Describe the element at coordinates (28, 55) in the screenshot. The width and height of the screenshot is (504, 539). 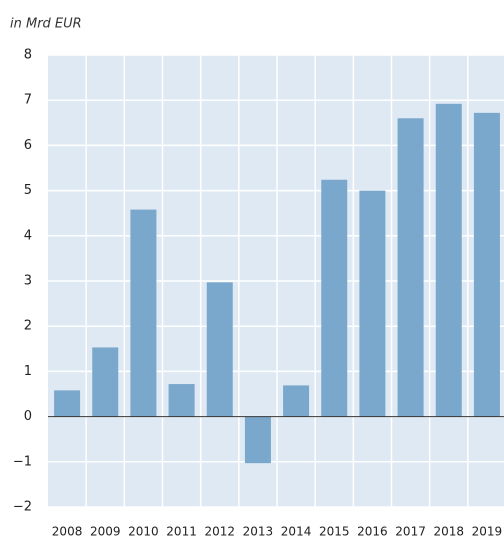
I see `y-tick-label: 8` at that location.